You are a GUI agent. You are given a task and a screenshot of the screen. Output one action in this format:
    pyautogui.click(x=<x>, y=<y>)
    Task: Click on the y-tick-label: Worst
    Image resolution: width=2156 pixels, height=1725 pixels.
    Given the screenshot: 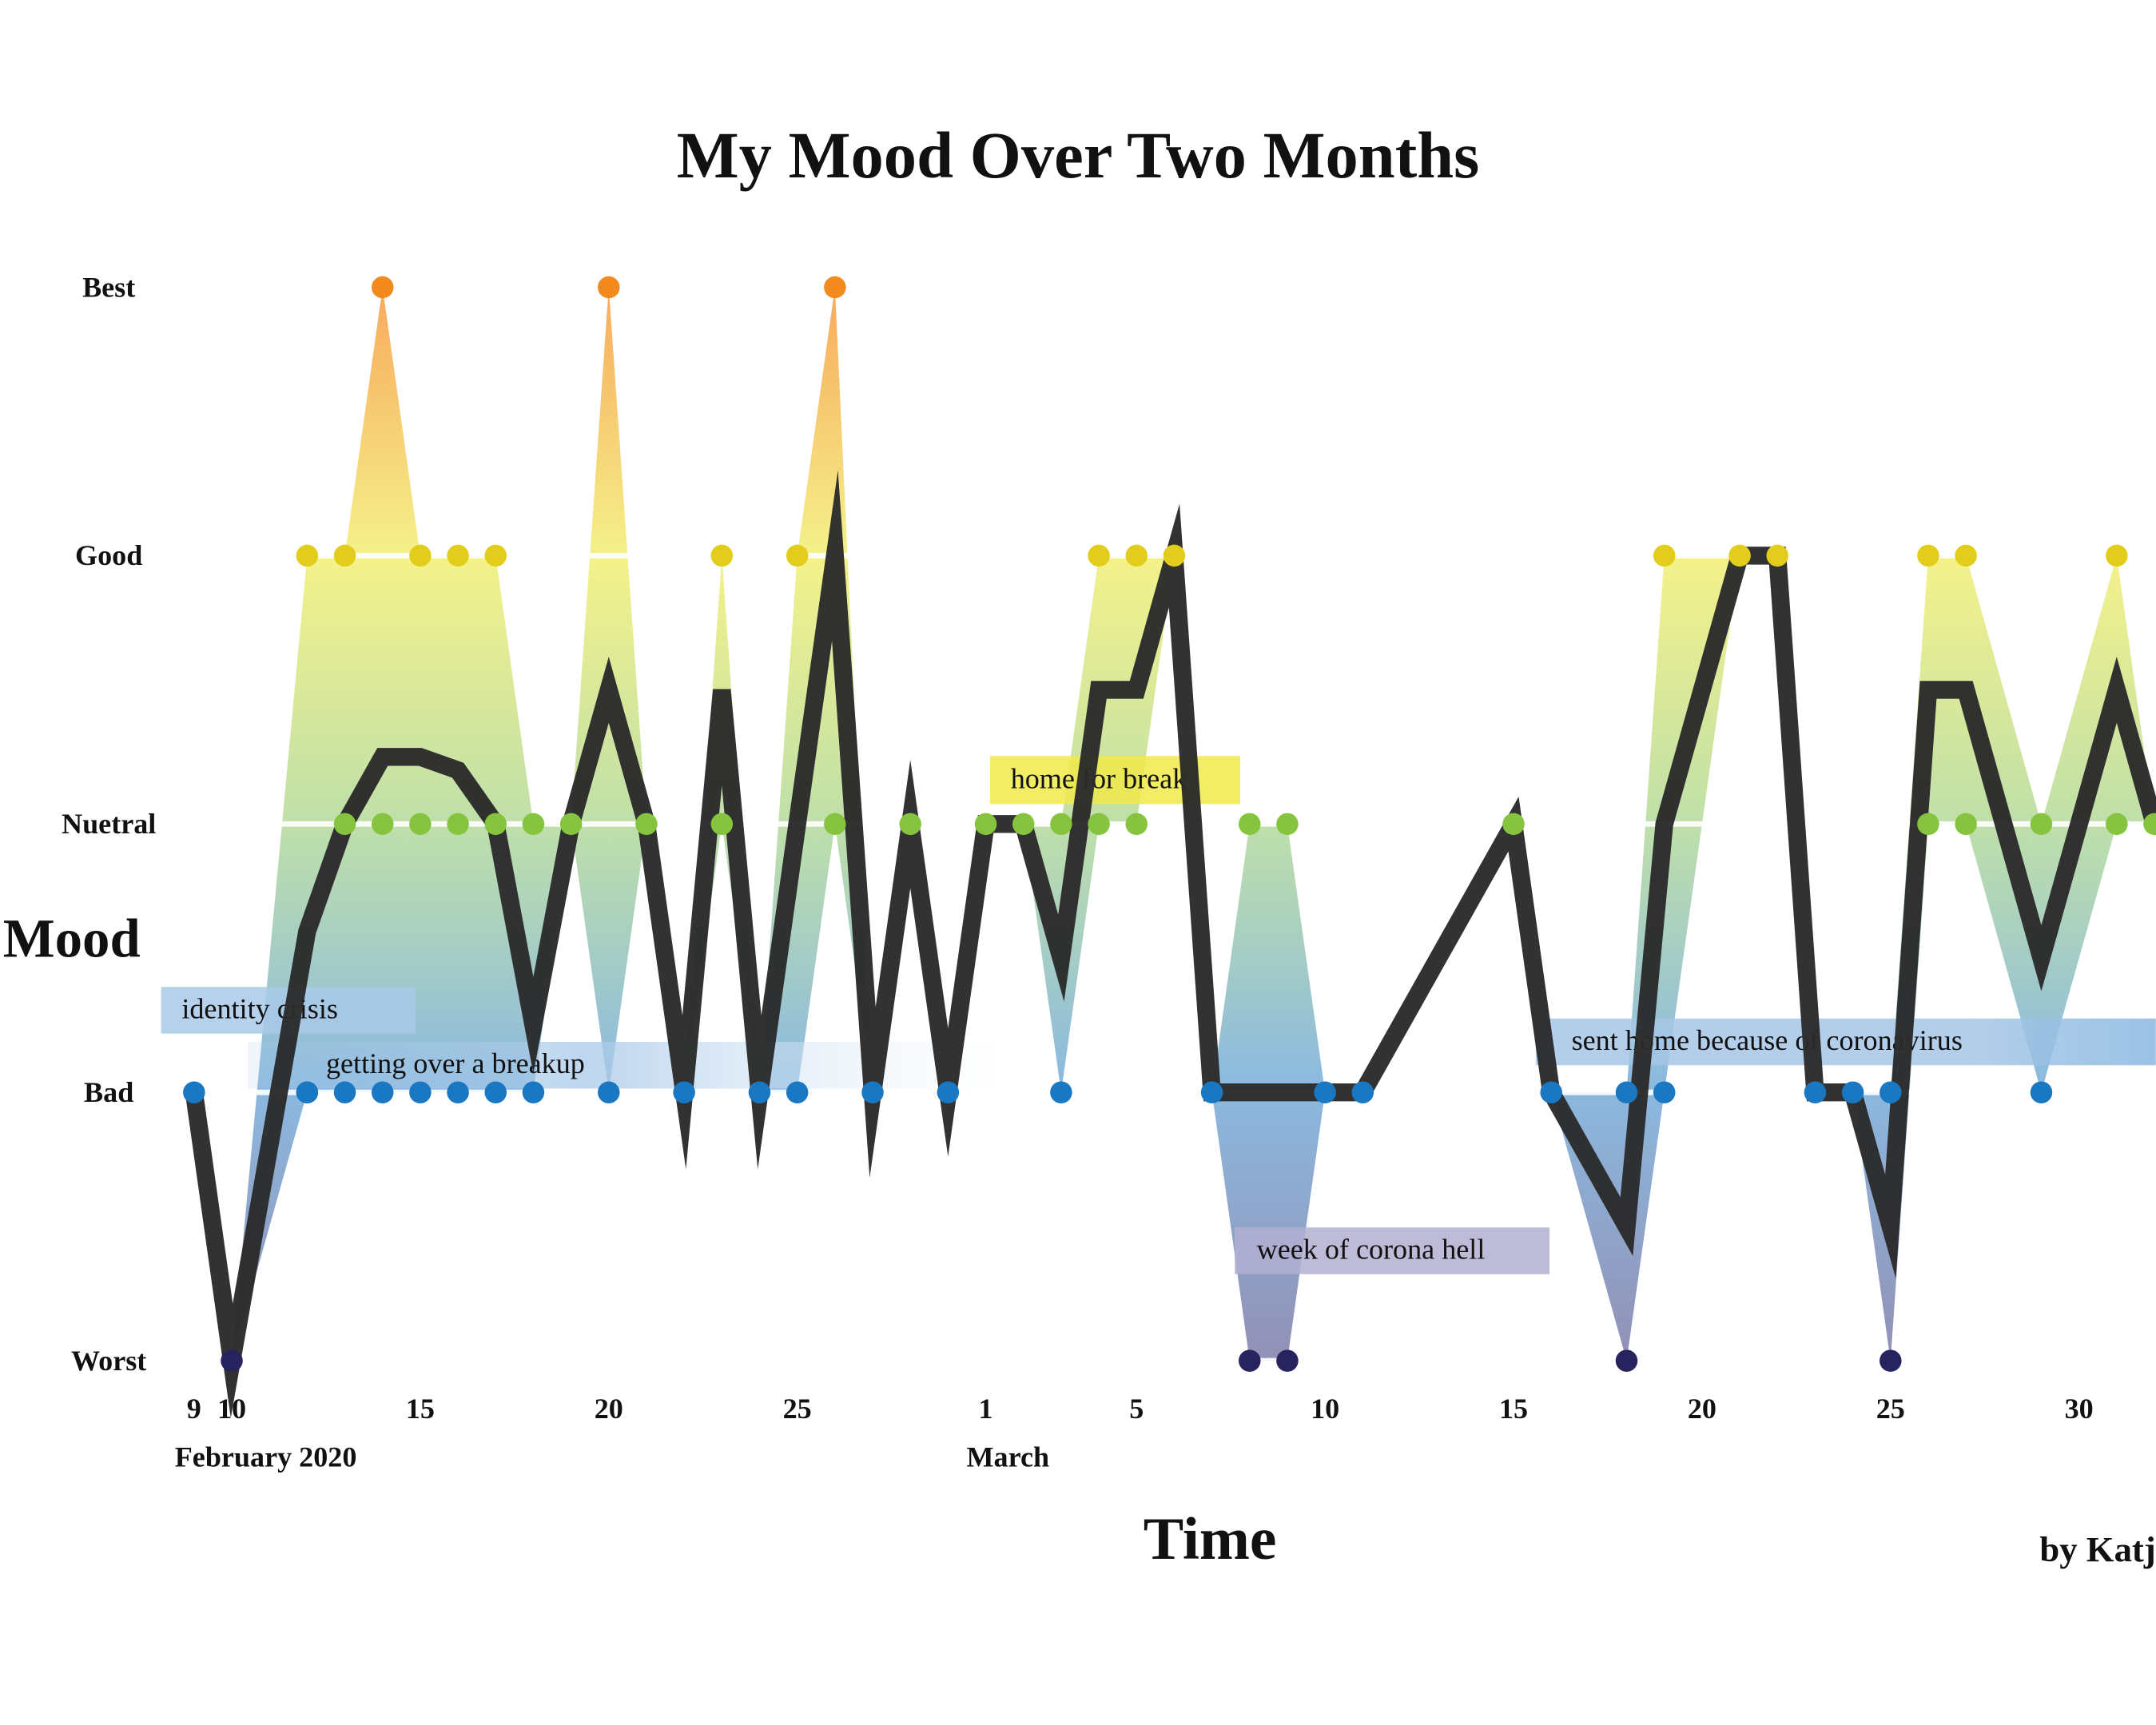 What is the action you would take?
    pyautogui.click(x=109, y=1361)
    